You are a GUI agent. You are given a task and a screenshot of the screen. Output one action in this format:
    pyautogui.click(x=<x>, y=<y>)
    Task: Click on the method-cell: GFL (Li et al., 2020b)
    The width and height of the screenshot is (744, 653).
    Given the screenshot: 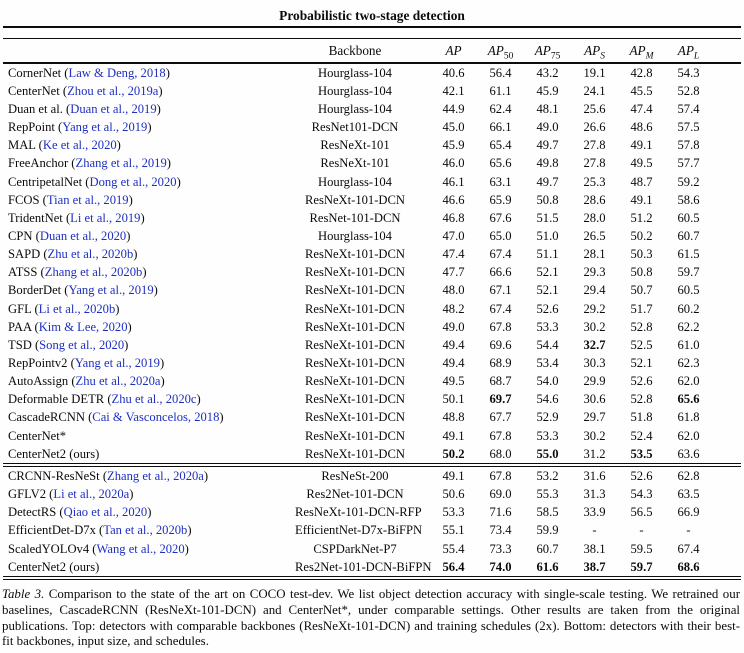 What is the action you would take?
    pyautogui.click(x=64, y=308)
    